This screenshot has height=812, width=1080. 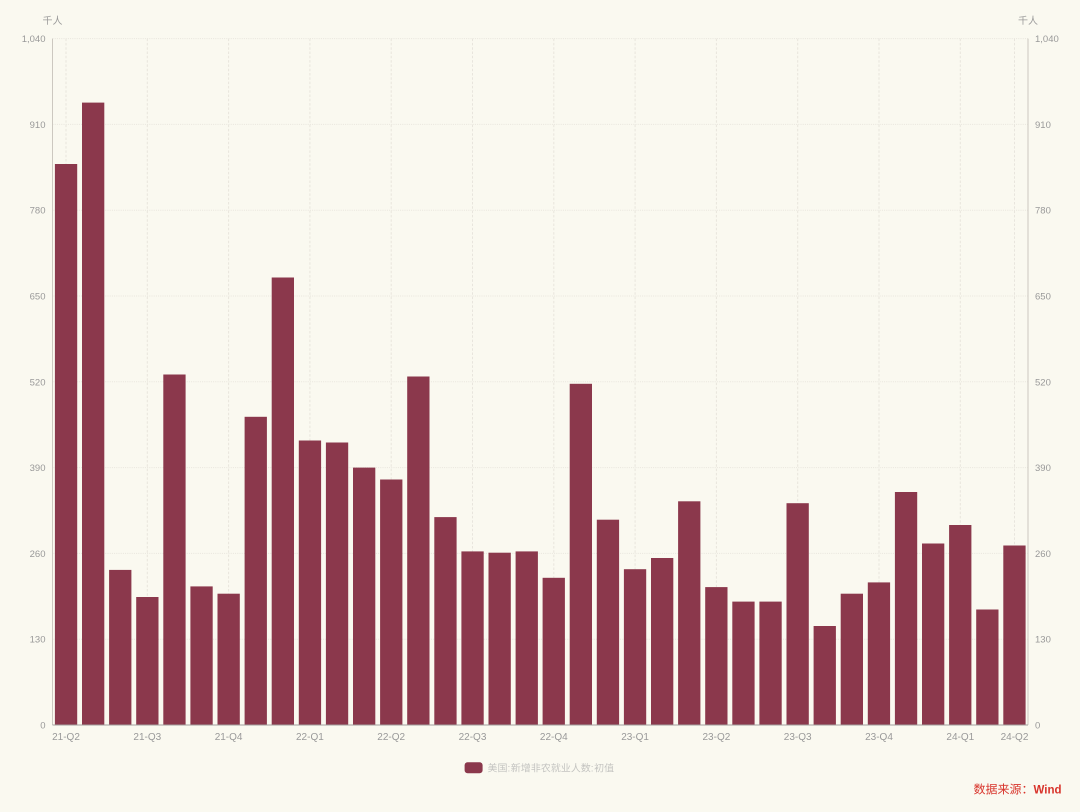 I want to click on svg-text: 24-Q1, so click(x=960, y=737).